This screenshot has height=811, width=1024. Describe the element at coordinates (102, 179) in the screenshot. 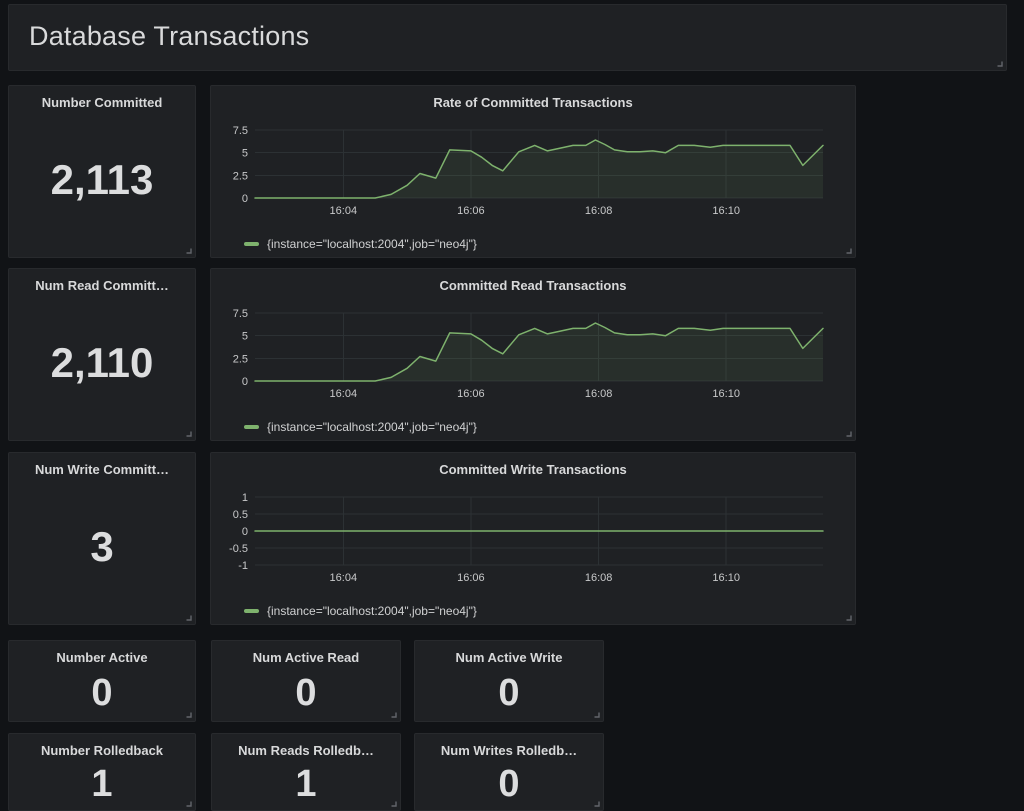

I see `stat-value: 2,113` at that location.